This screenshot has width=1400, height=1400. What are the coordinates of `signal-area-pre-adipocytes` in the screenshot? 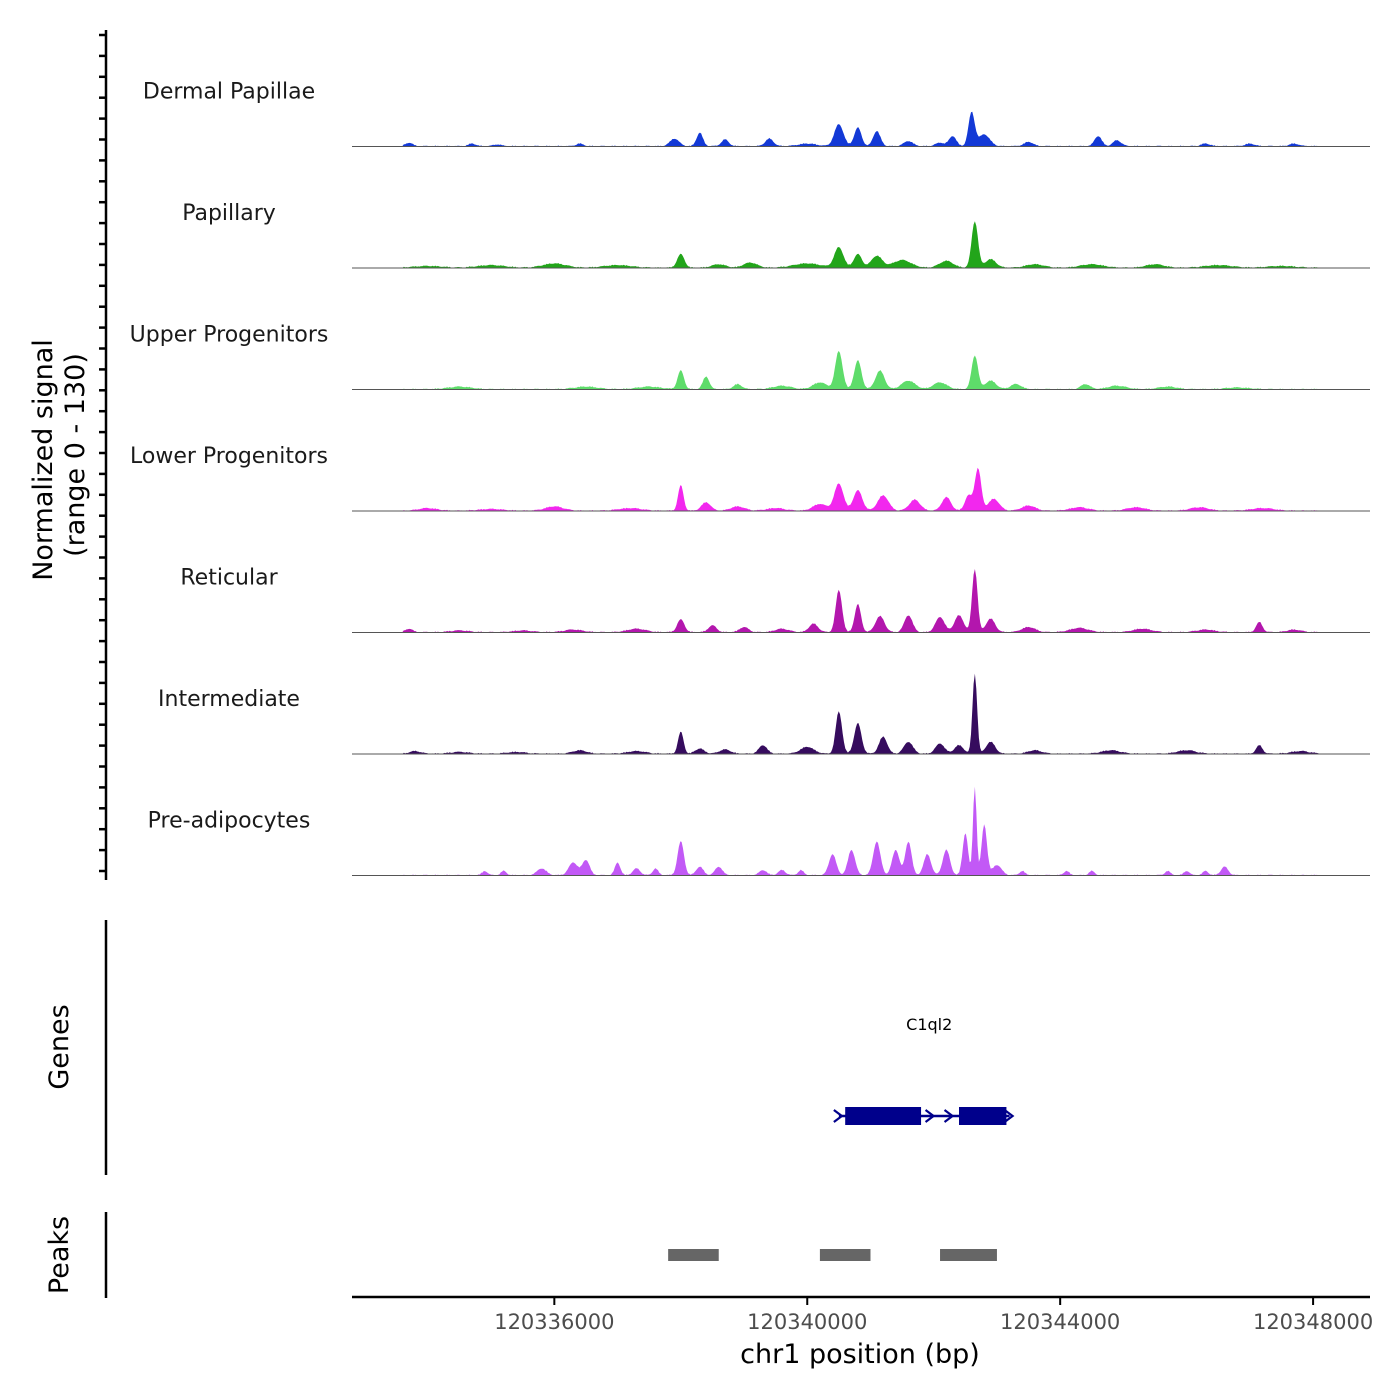 It's located at (861, 831).